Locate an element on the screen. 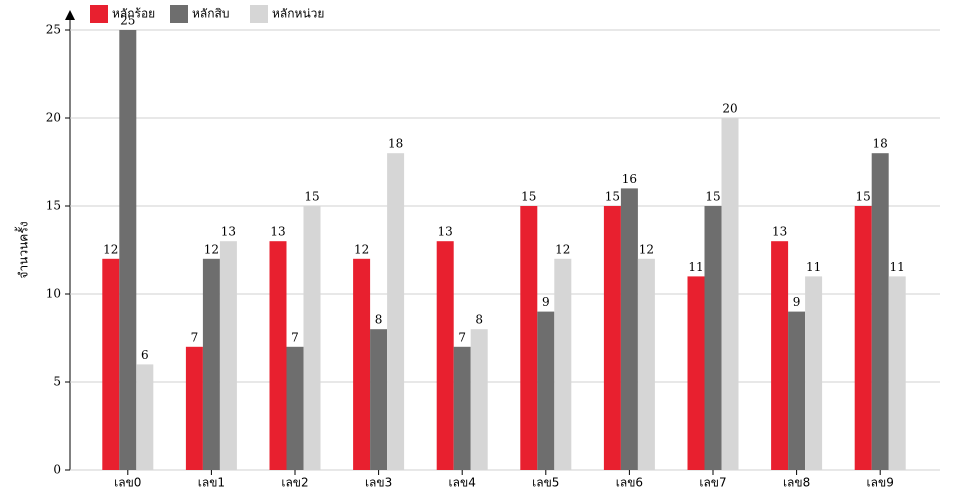 The image size is (960, 500). value-label: 25 is located at coordinates (127, 21).